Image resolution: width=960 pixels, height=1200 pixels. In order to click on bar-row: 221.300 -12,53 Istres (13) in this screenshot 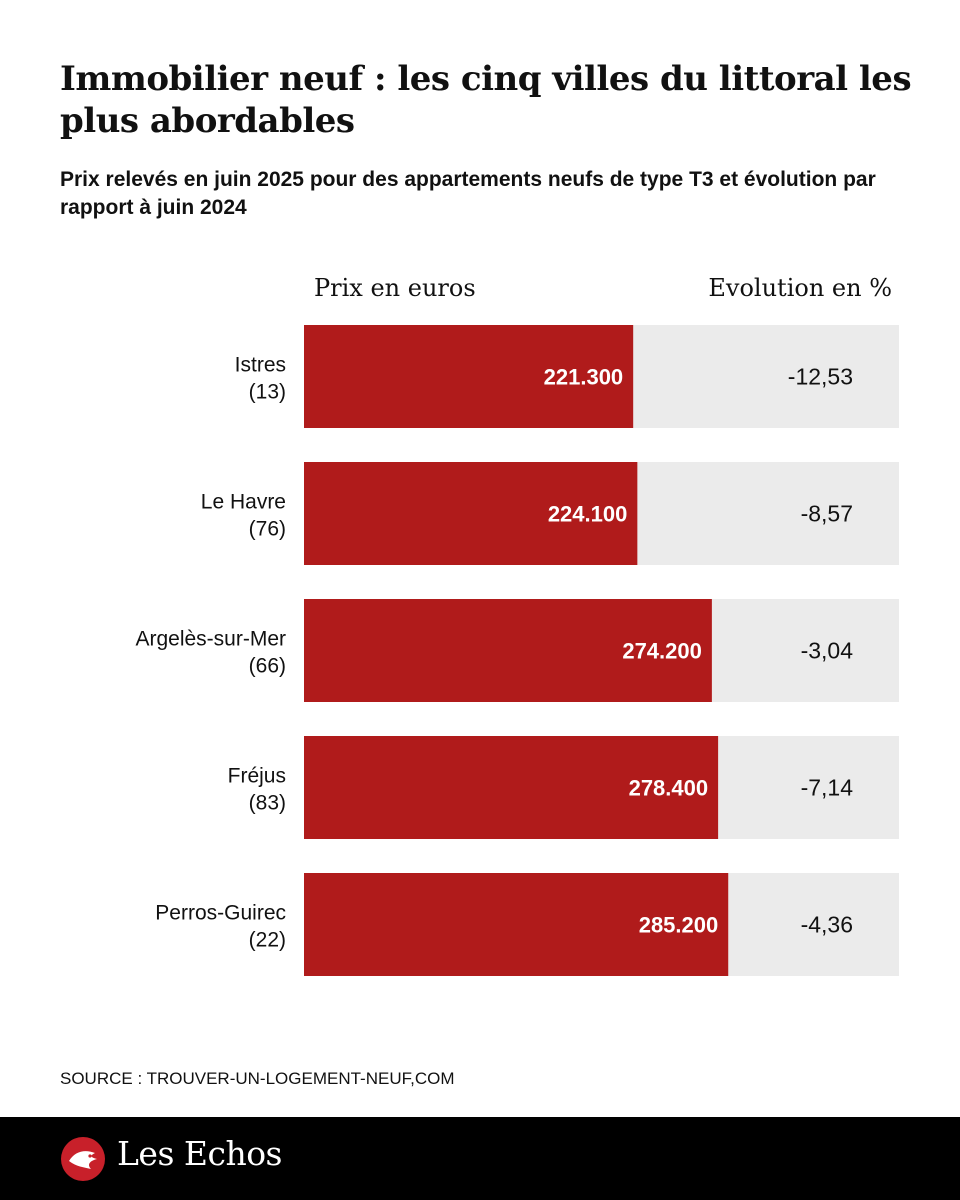, I will do `click(567, 376)`.